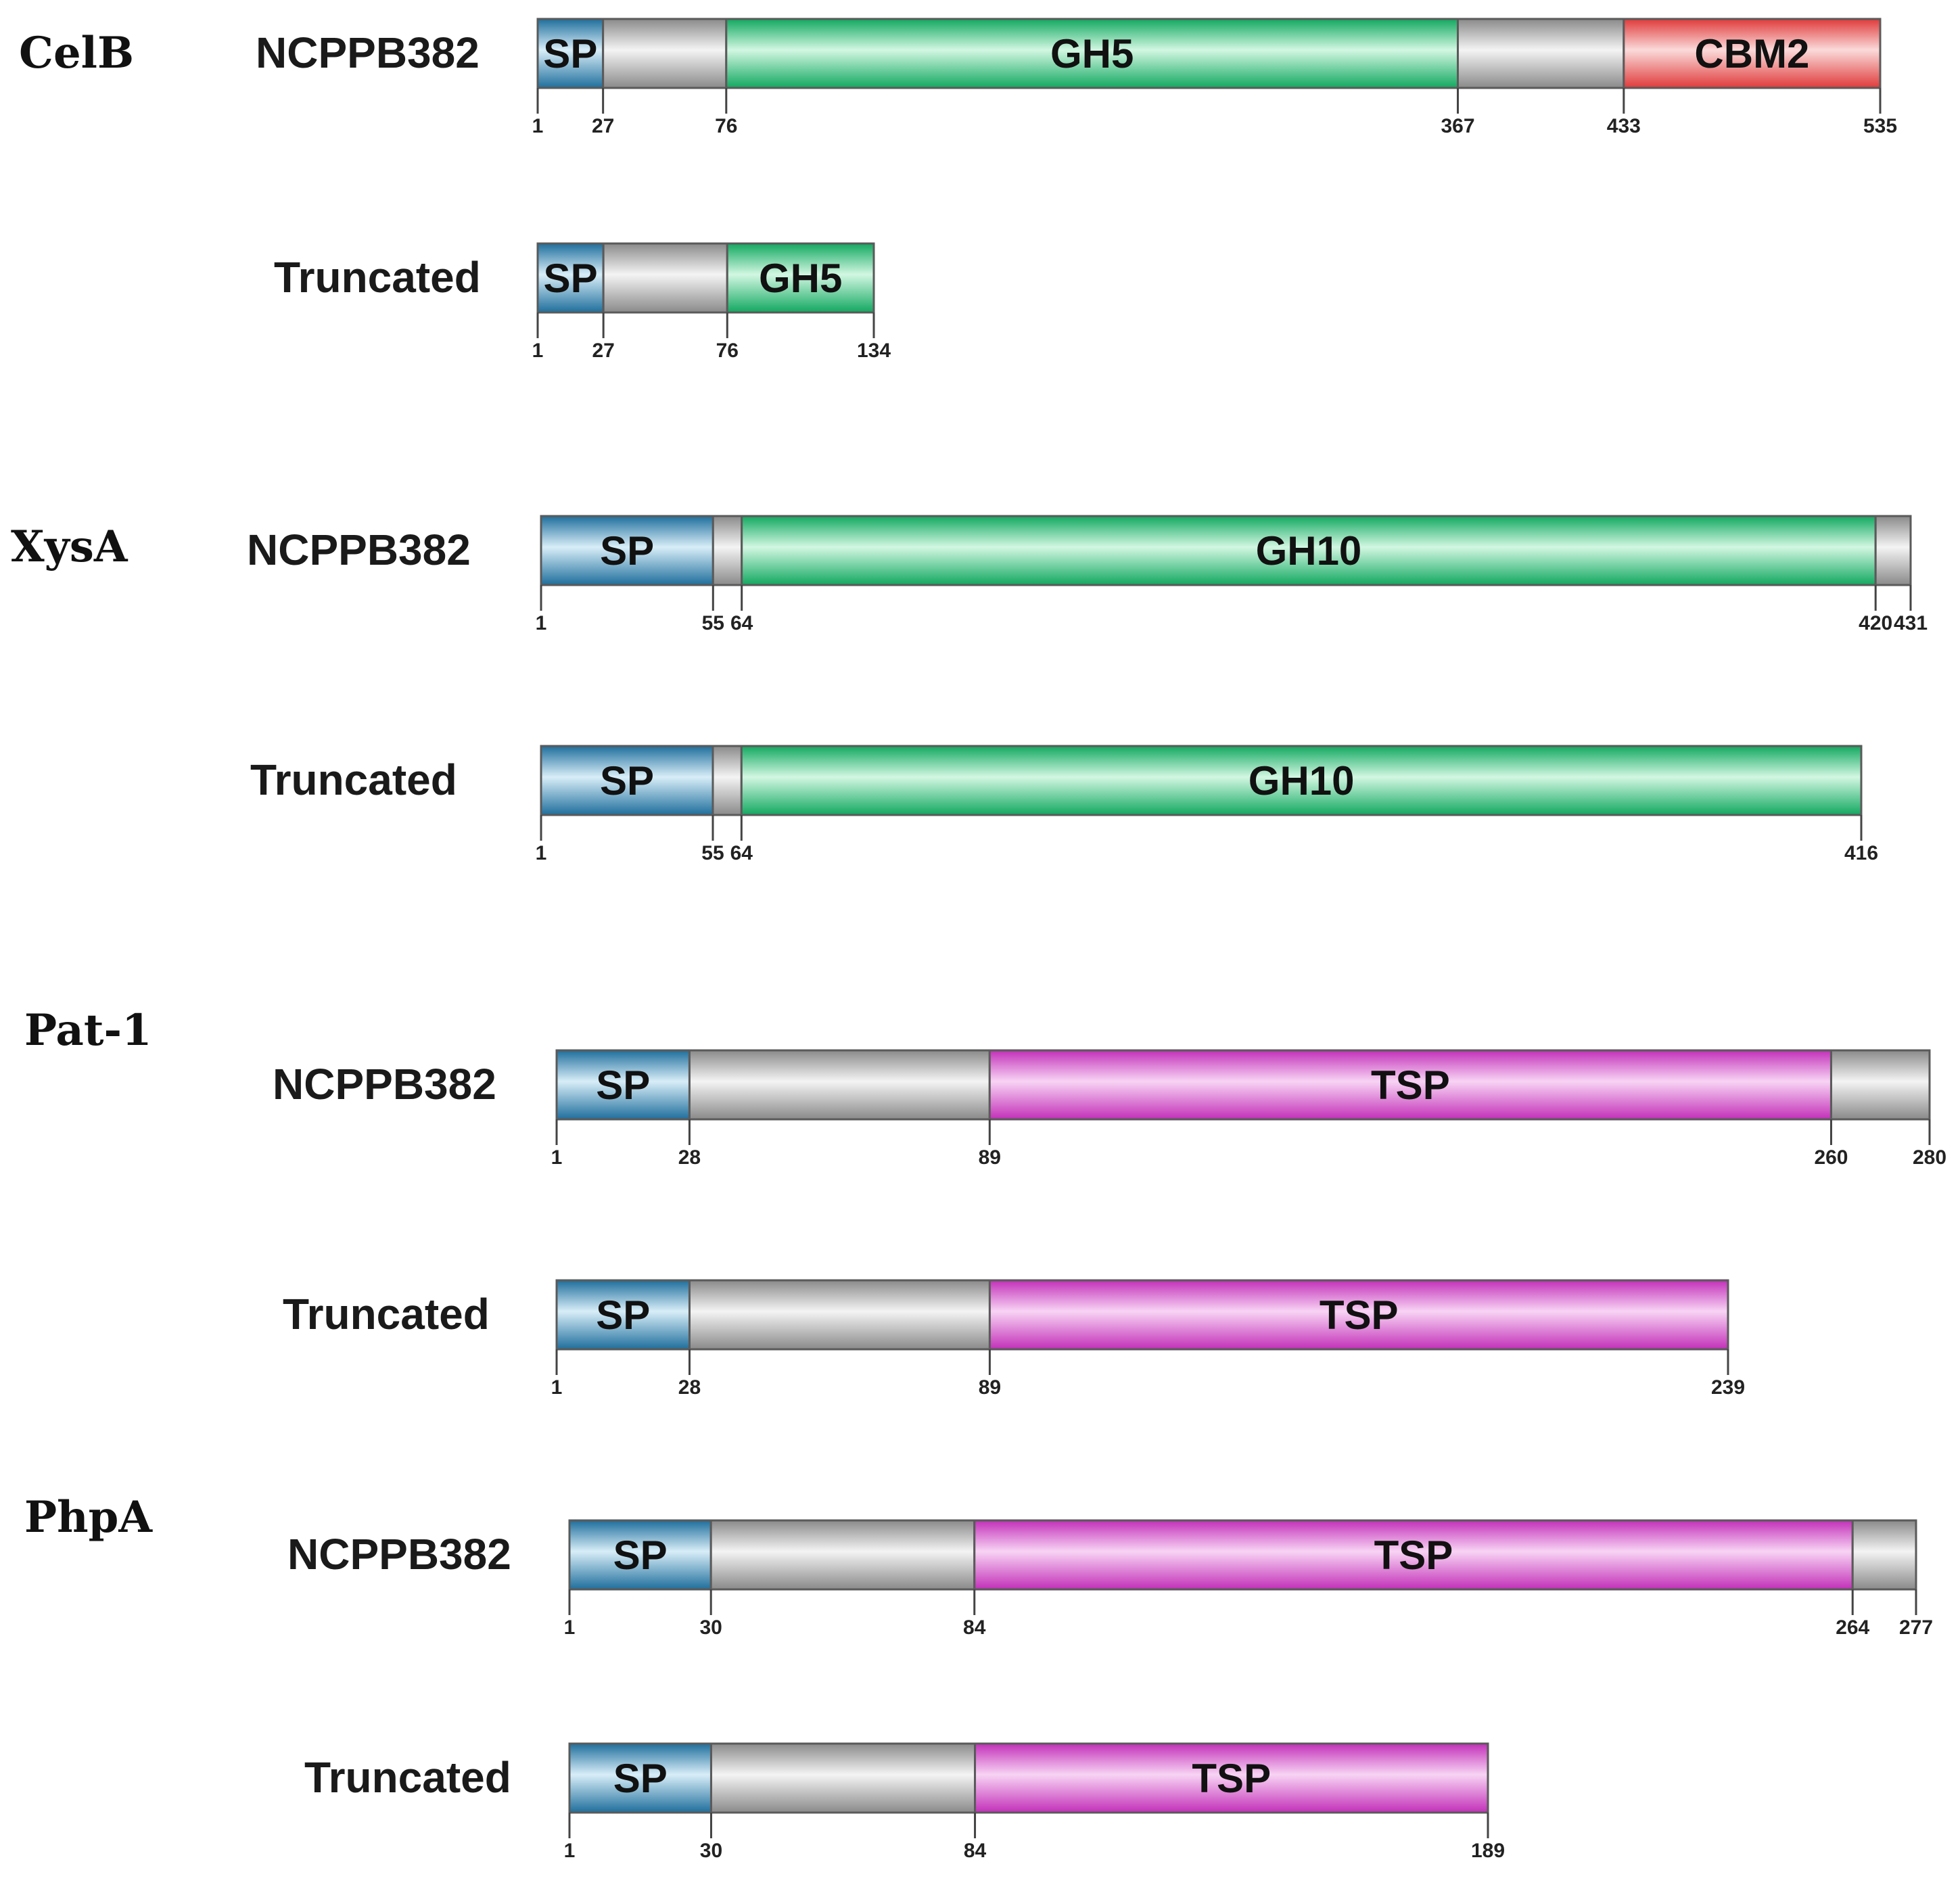  What do you see at coordinates (1728, 1388) in the screenshot?
I see `tick-label: 239` at bounding box center [1728, 1388].